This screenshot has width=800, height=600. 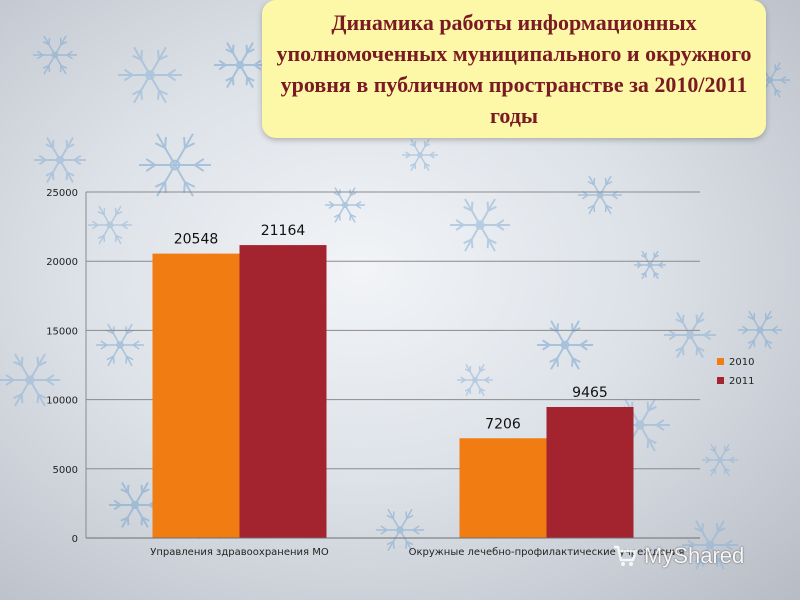 I want to click on data-label: 9465, so click(x=590, y=393).